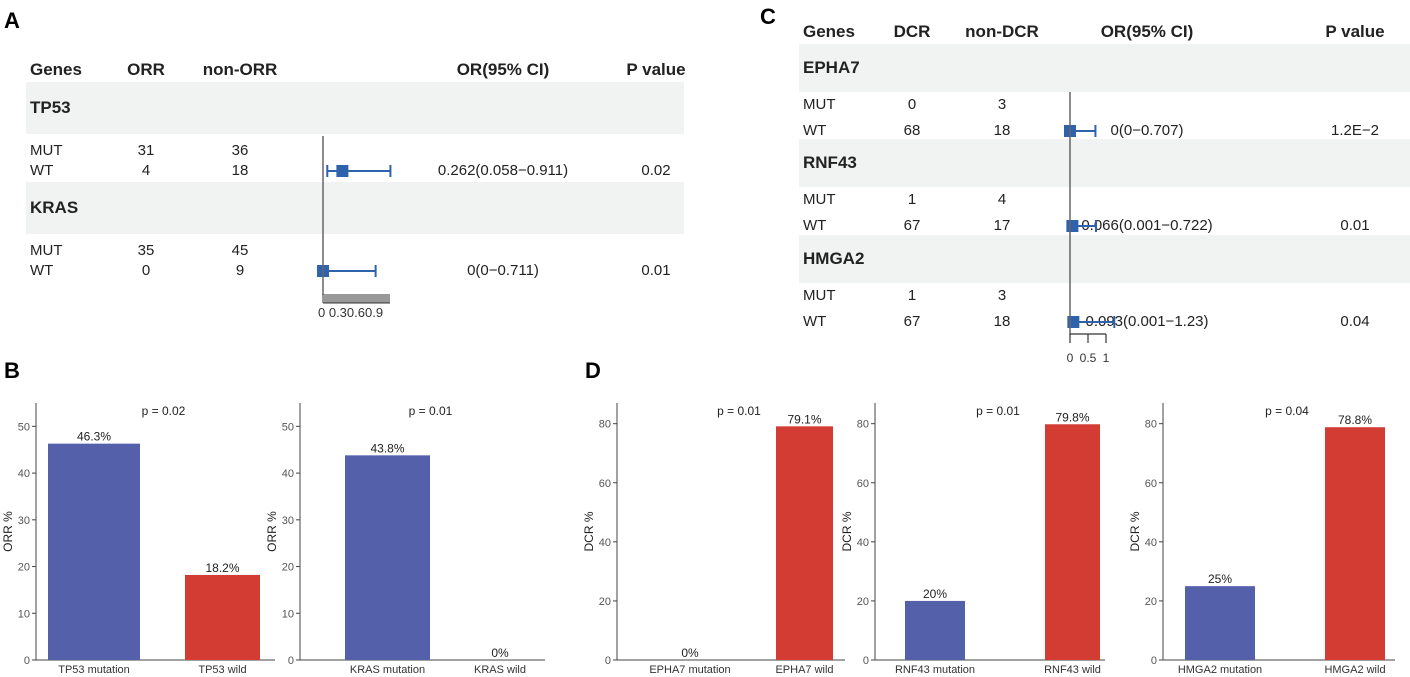 The height and width of the screenshot is (677, 1410). What do you see at coordinates (1220, 623) in the screenshot?
I see `bar-hmga2-mutation` at bounding box center [1220, 623].